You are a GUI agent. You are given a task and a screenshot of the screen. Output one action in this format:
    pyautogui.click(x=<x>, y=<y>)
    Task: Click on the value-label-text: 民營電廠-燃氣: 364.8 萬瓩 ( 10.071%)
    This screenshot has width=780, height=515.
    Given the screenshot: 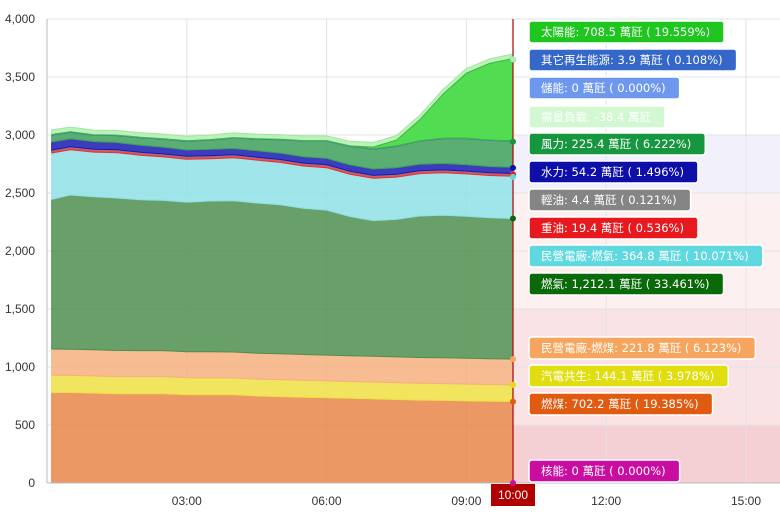 What is the action you would take?
    pyautogui.click(x=645, y=256)
    